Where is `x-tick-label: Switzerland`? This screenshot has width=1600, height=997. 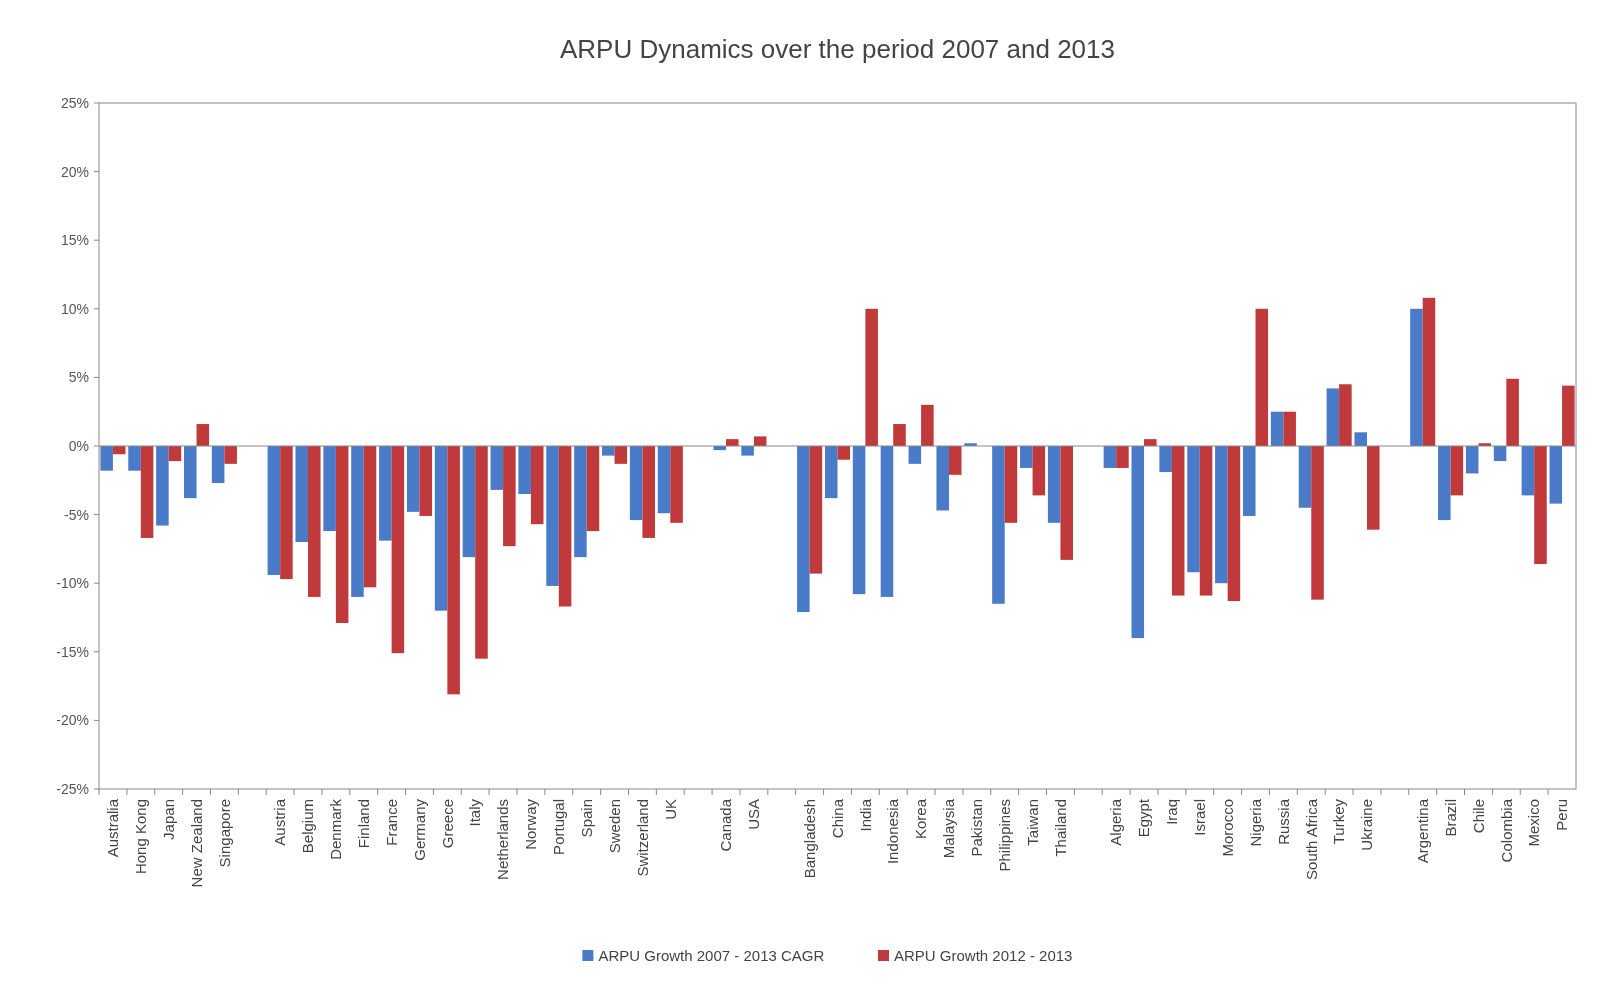
x-tick-label: Switzerland is located at coordinates (642, 838).